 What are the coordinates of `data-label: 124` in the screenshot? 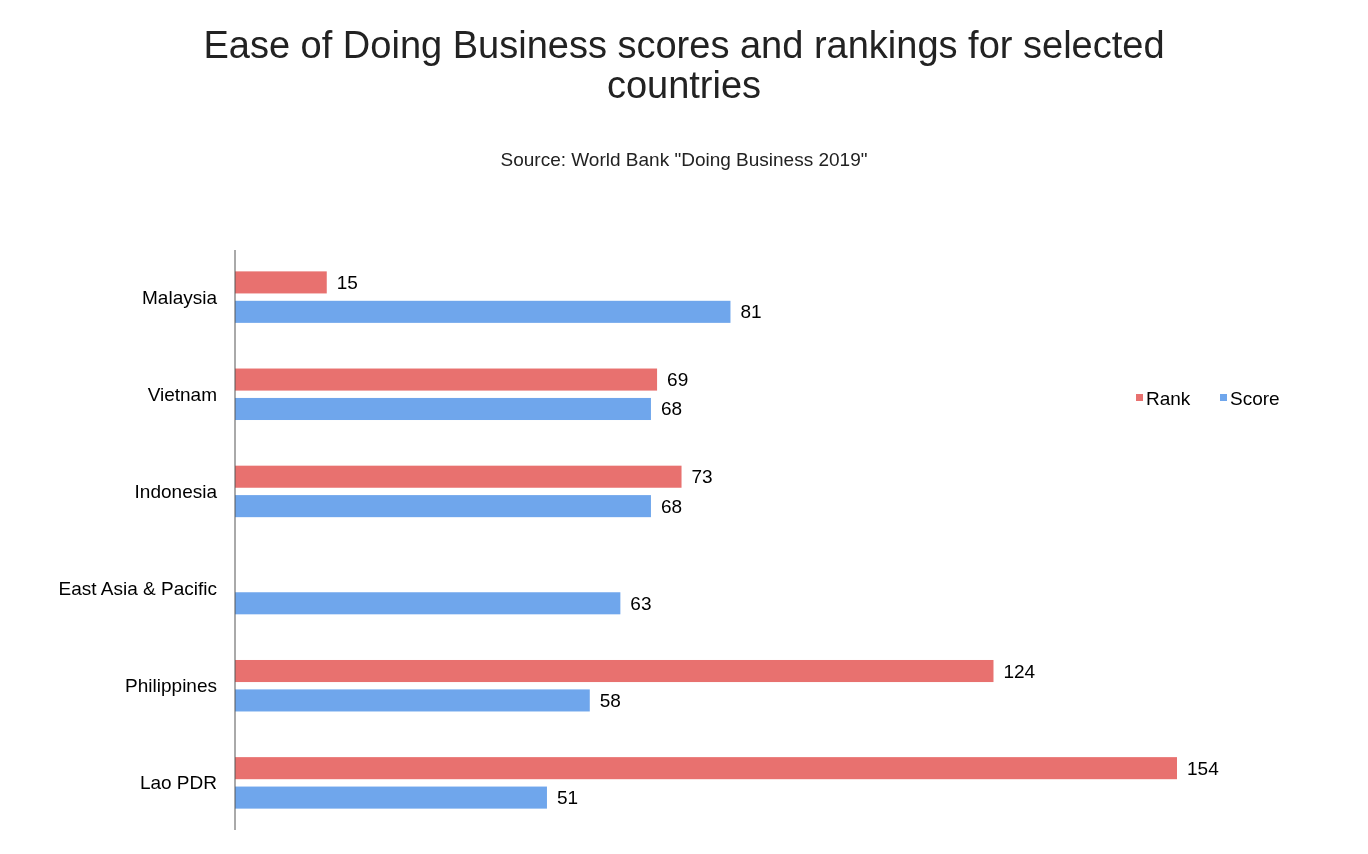 It's located at (1019, 671).